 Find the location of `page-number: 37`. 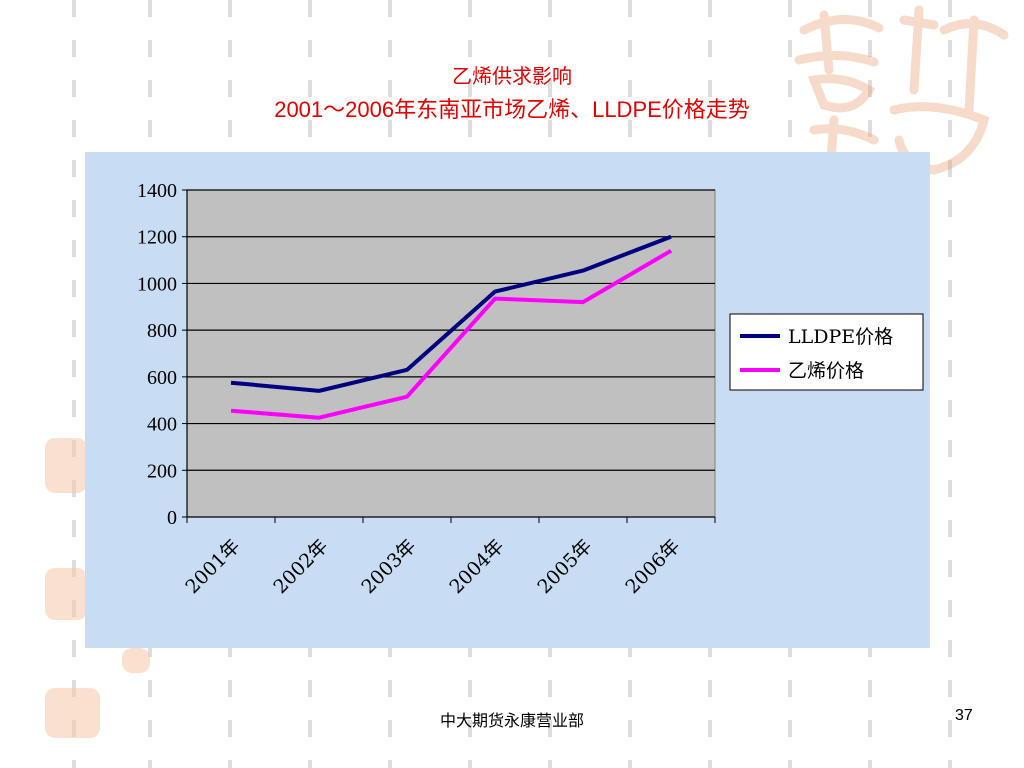

page-number: 37 is located at coordinates (964, 715).